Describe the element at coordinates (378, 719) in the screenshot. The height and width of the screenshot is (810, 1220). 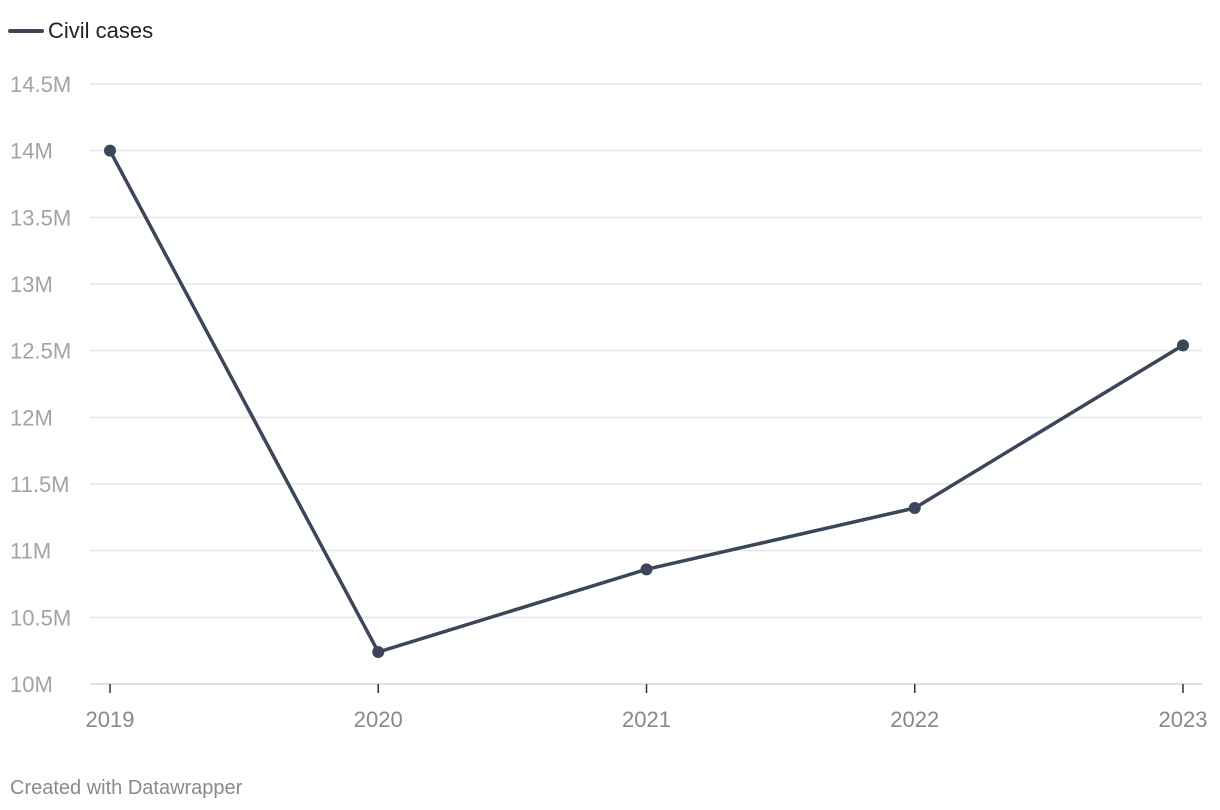
I see `x-tick-label-2020: 2020` at that location.